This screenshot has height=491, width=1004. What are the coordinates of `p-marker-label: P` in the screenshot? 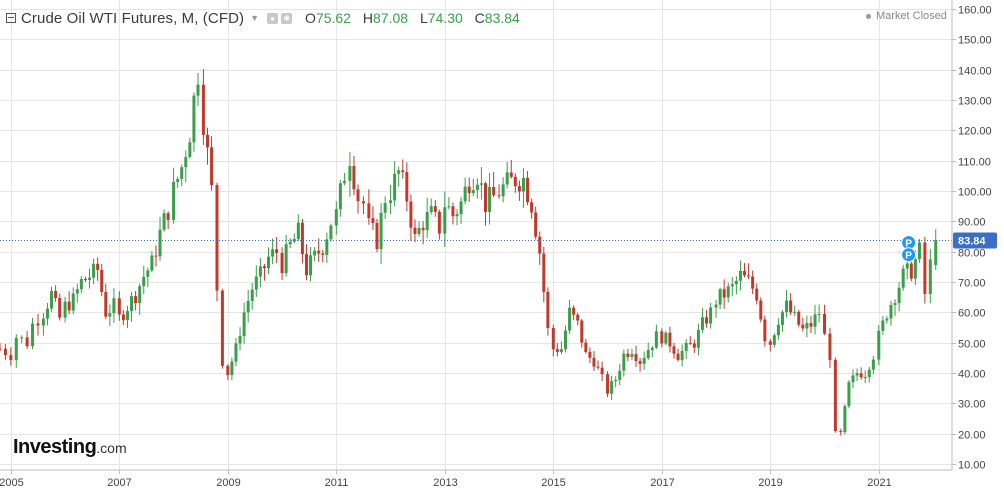 It's located at (908, 256).